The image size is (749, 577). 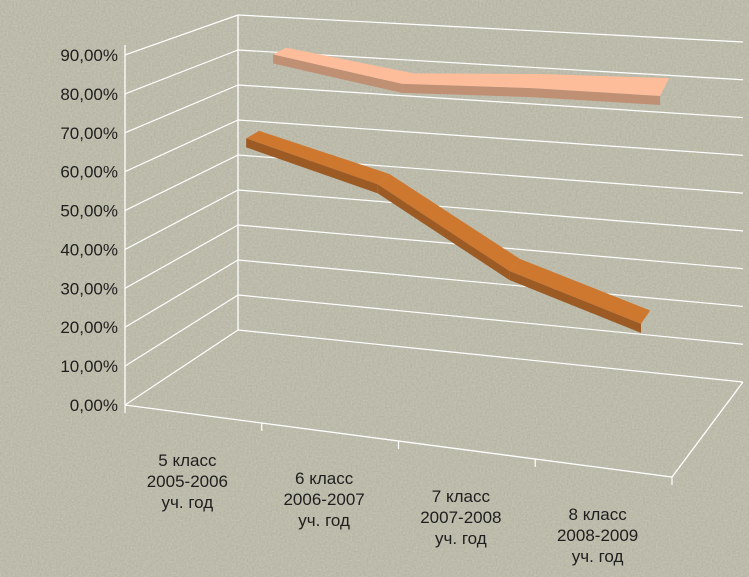 What do you see at coordinates (89, 172) in the screenshot?
I see `y-tick-label: 60,00%` at bounding box center [89, 172].